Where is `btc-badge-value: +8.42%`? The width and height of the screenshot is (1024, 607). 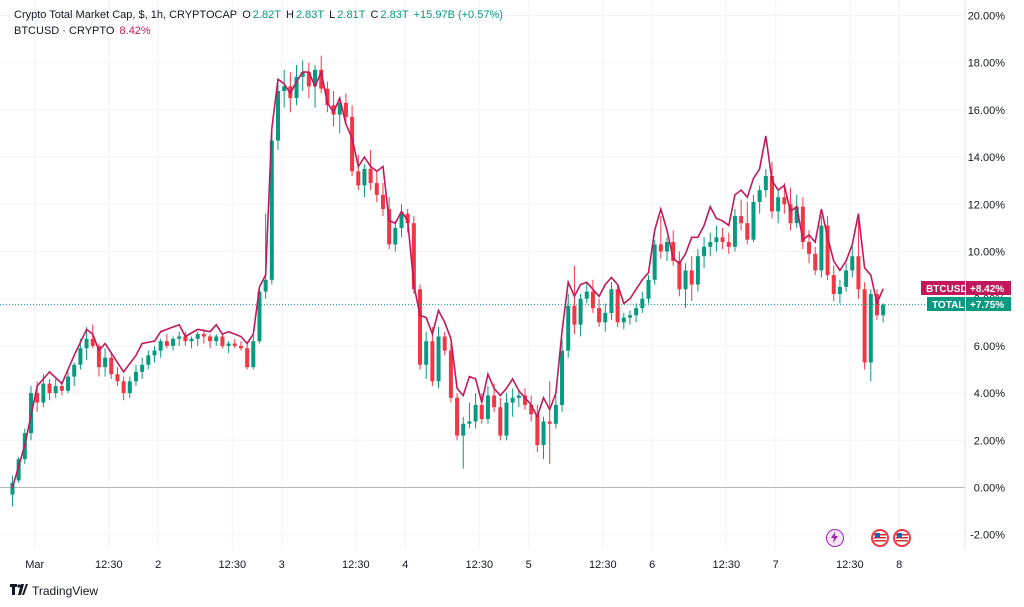
btc-badge-value: +8.42% is located at coordinates (987, 289).